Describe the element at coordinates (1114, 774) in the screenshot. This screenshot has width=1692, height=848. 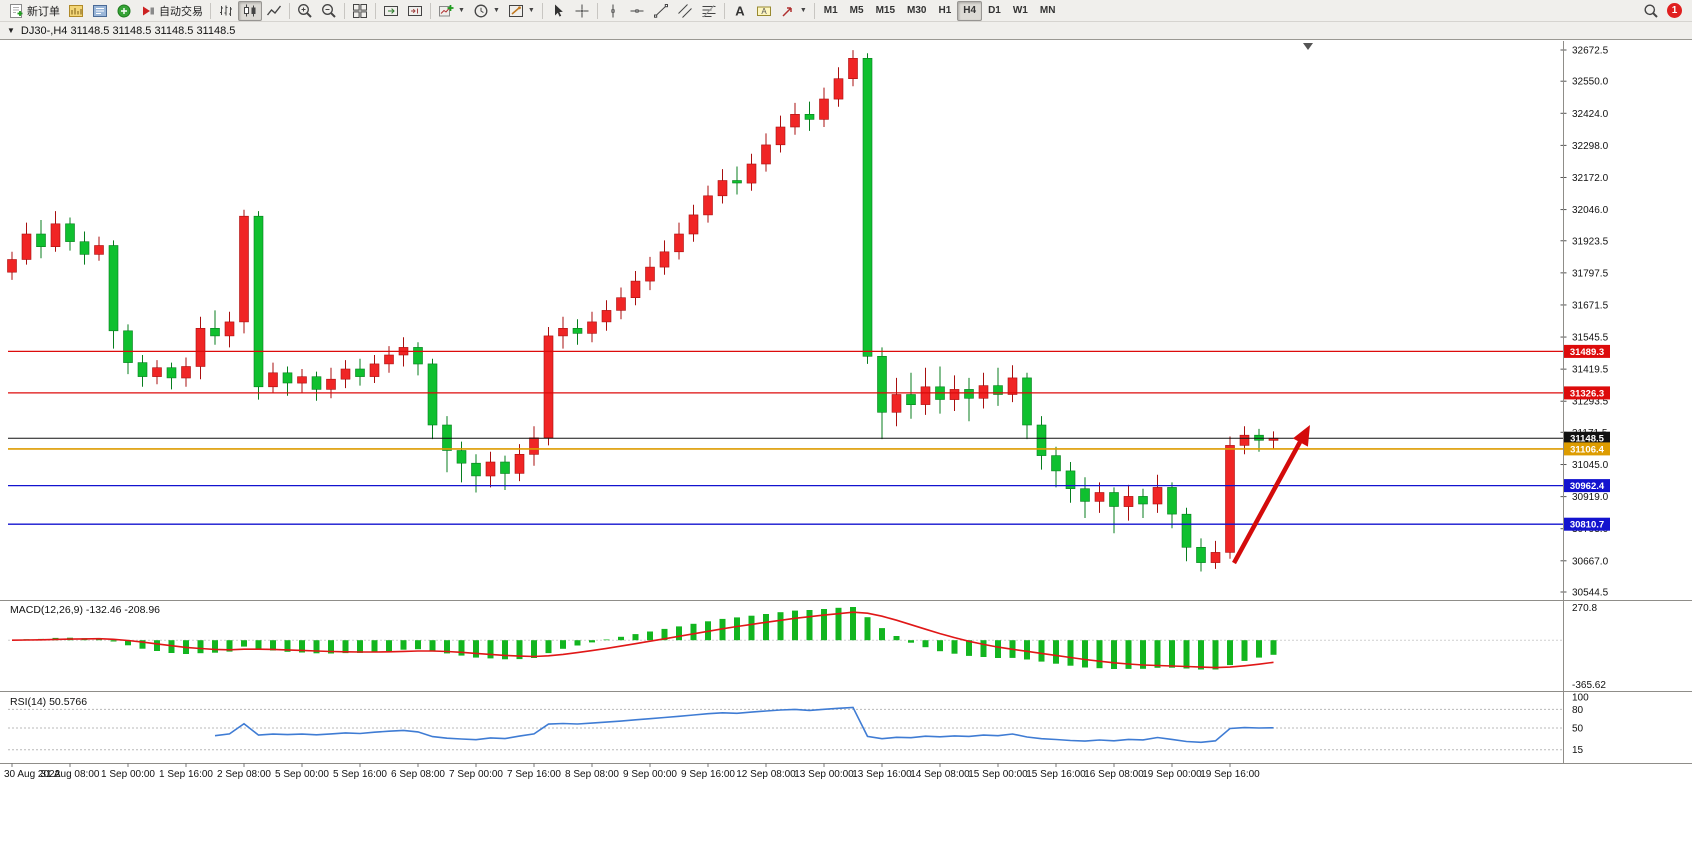
I see `time-axis-label: 16 Sep 08:00` at that location.